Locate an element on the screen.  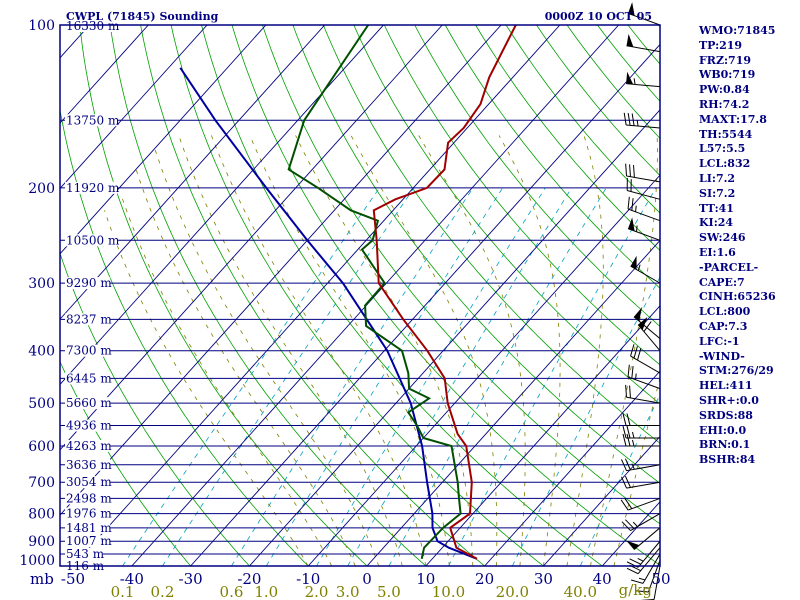
index-item: SRDS:88 is located at coordinates (726, 415).